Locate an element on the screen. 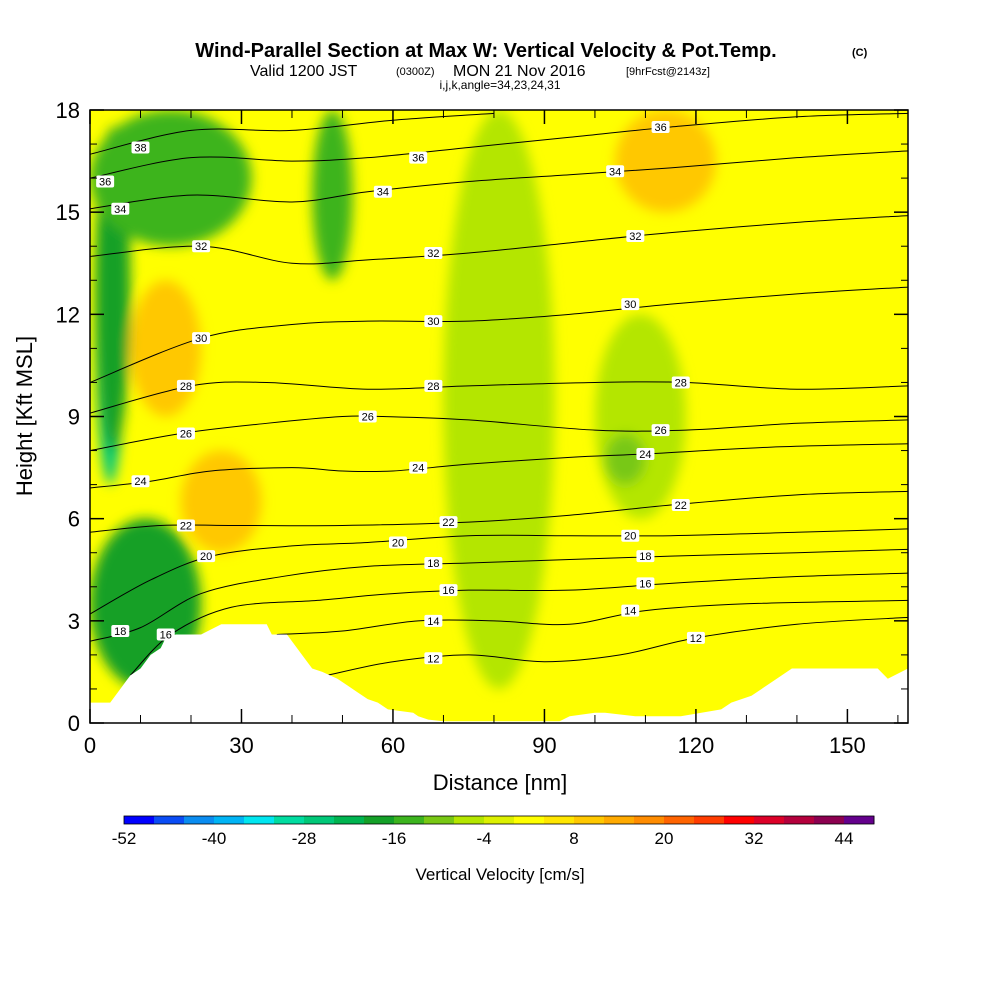 The width and height of the screenshot is (1000, 1000). x-tick-label: 90 is located at coordinates (544, 745).